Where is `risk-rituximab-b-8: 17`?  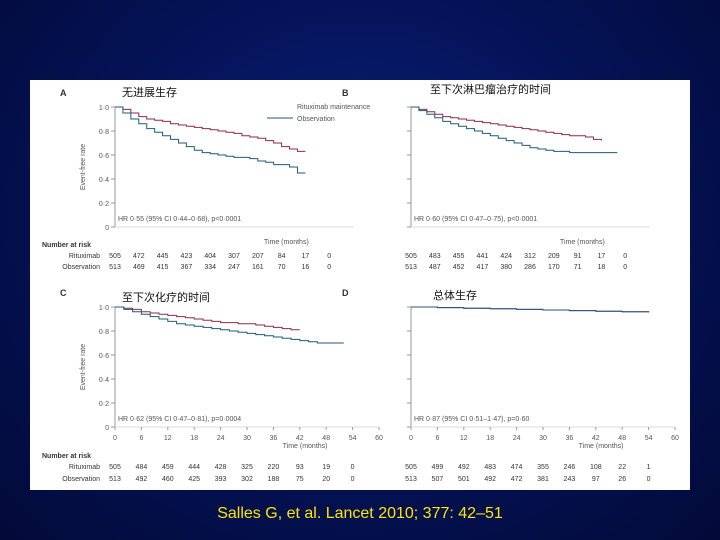 risk-rituximab-b-8: 17 is located at coordinates (602, 256).